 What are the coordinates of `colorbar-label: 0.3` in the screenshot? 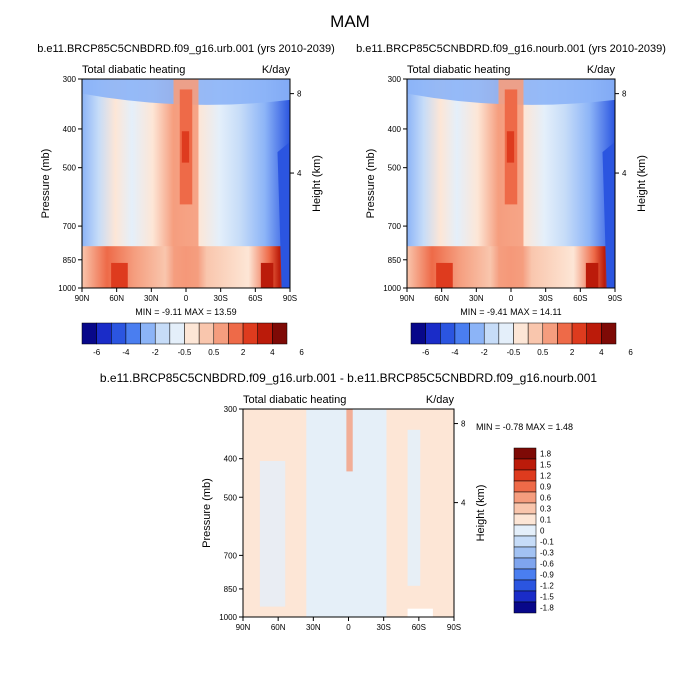 It's located at (546, 509).